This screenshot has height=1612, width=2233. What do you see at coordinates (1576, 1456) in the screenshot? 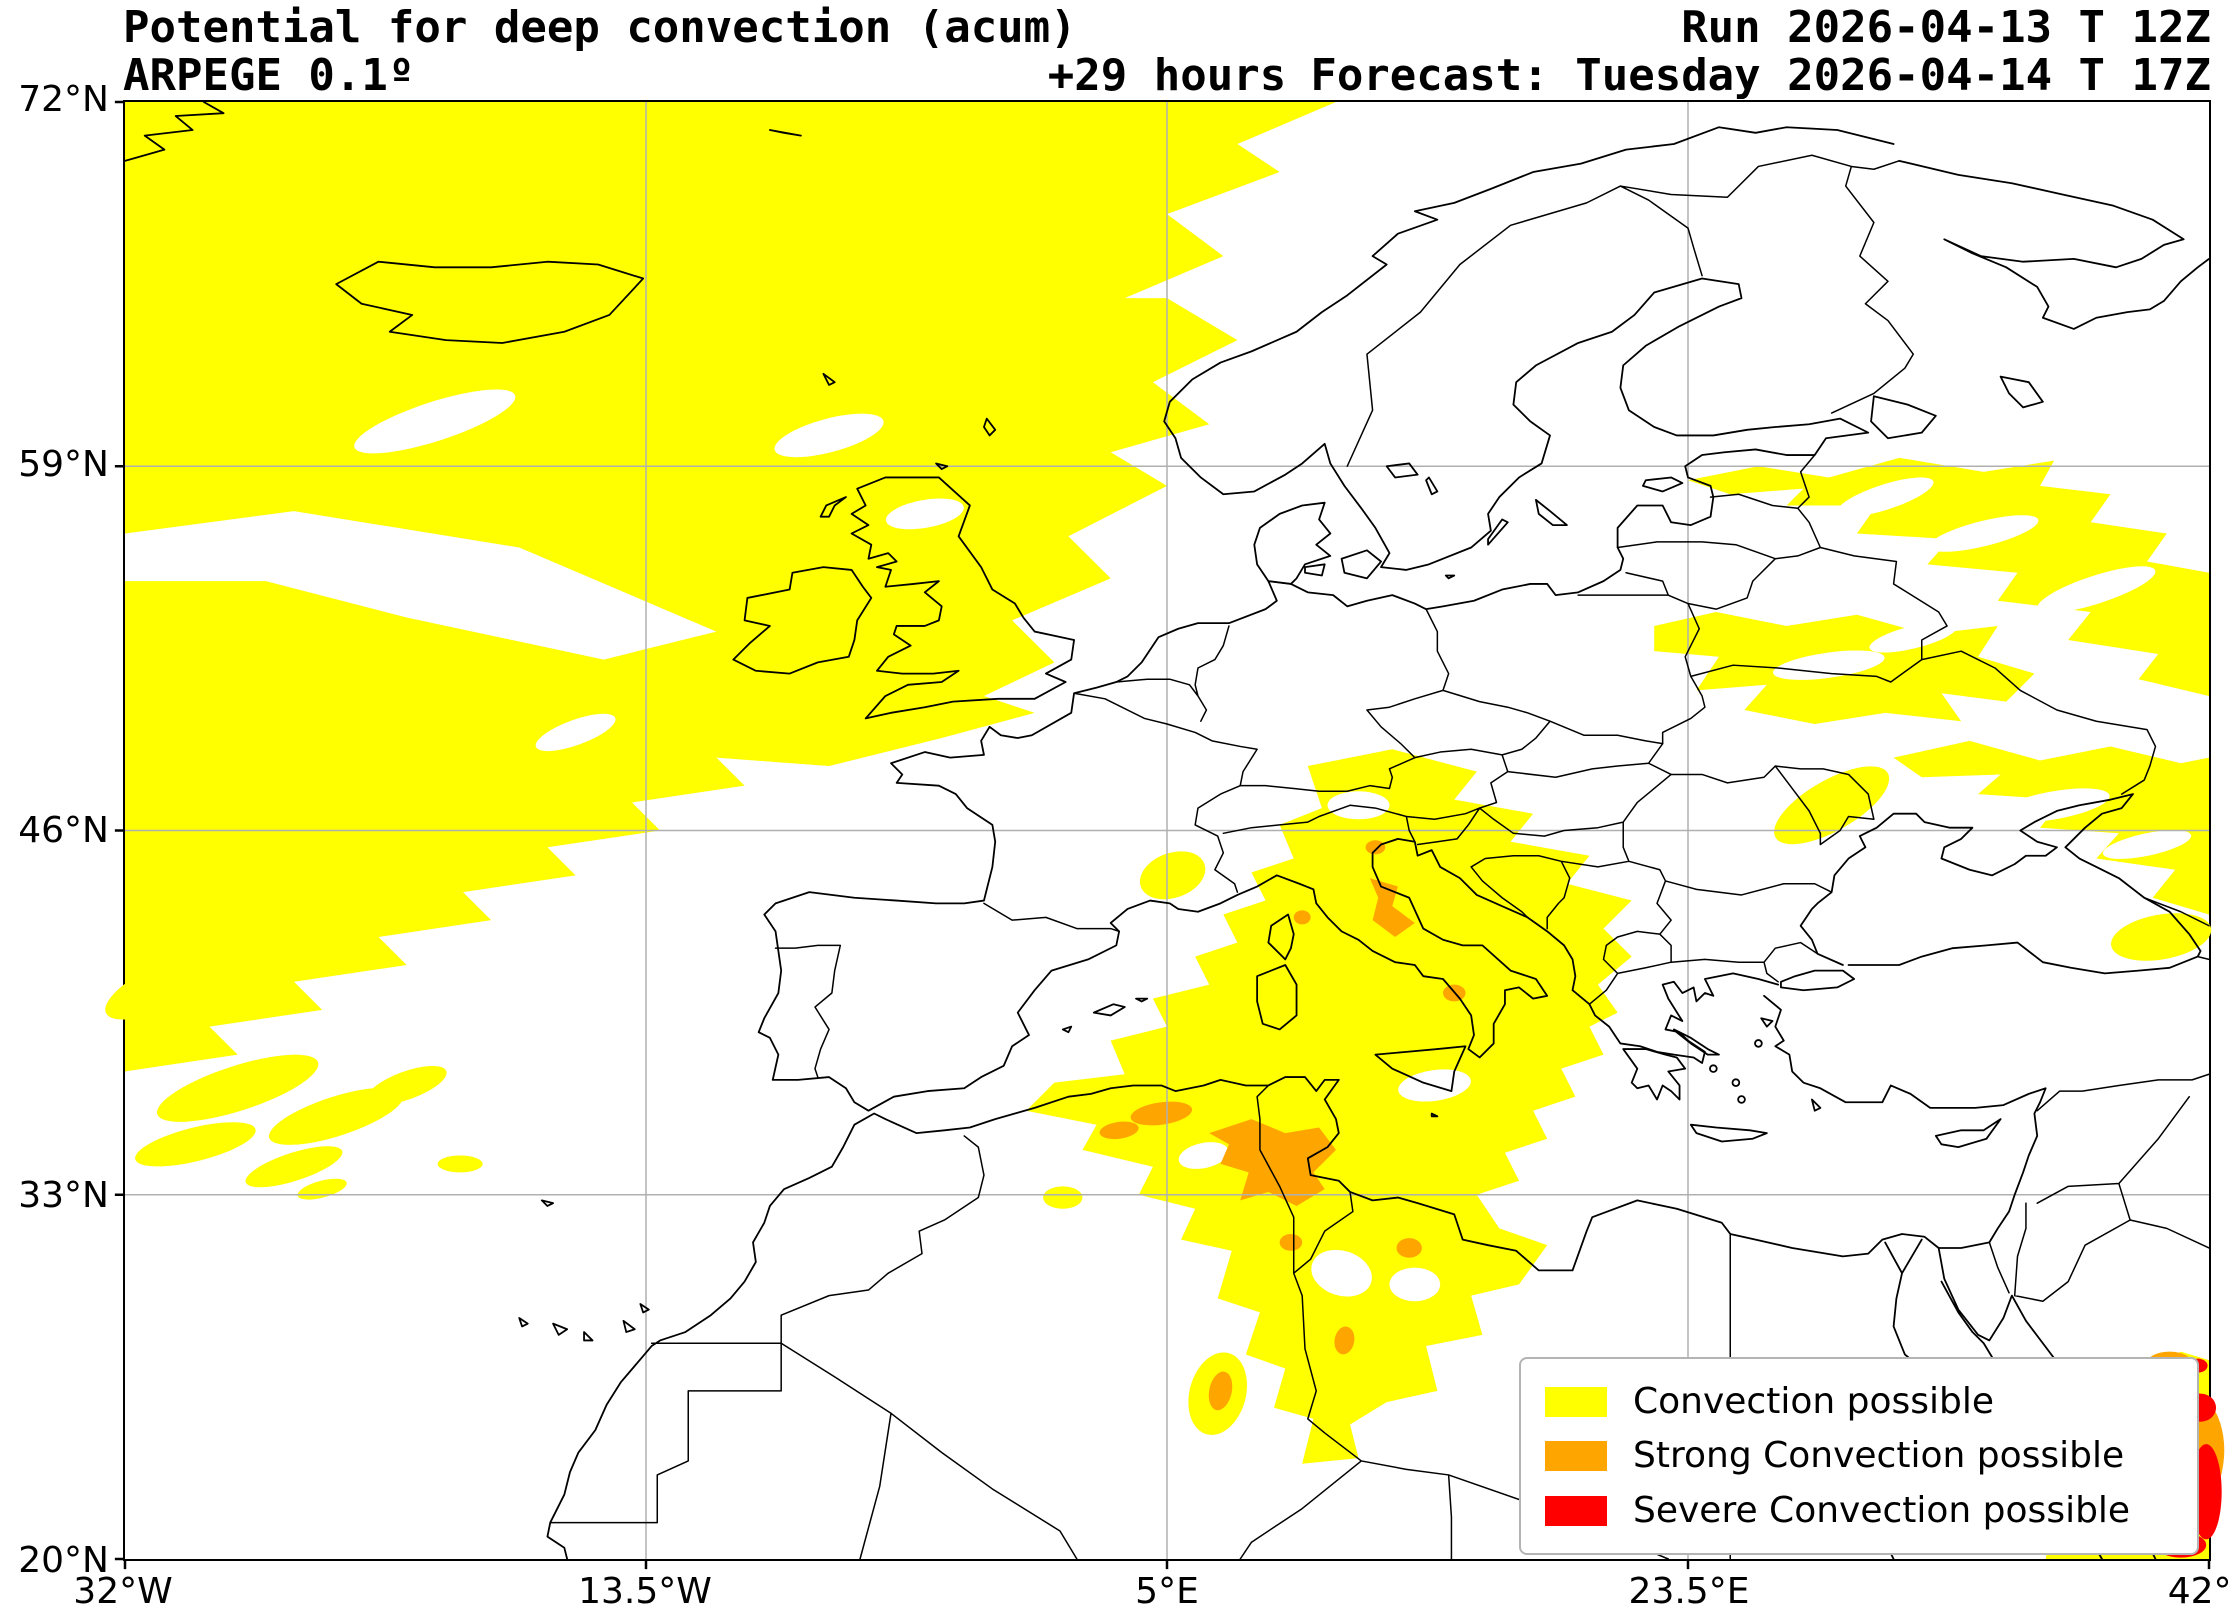
I see `legend-swatch-strong-convection` at bounding box center [1576, 1456].